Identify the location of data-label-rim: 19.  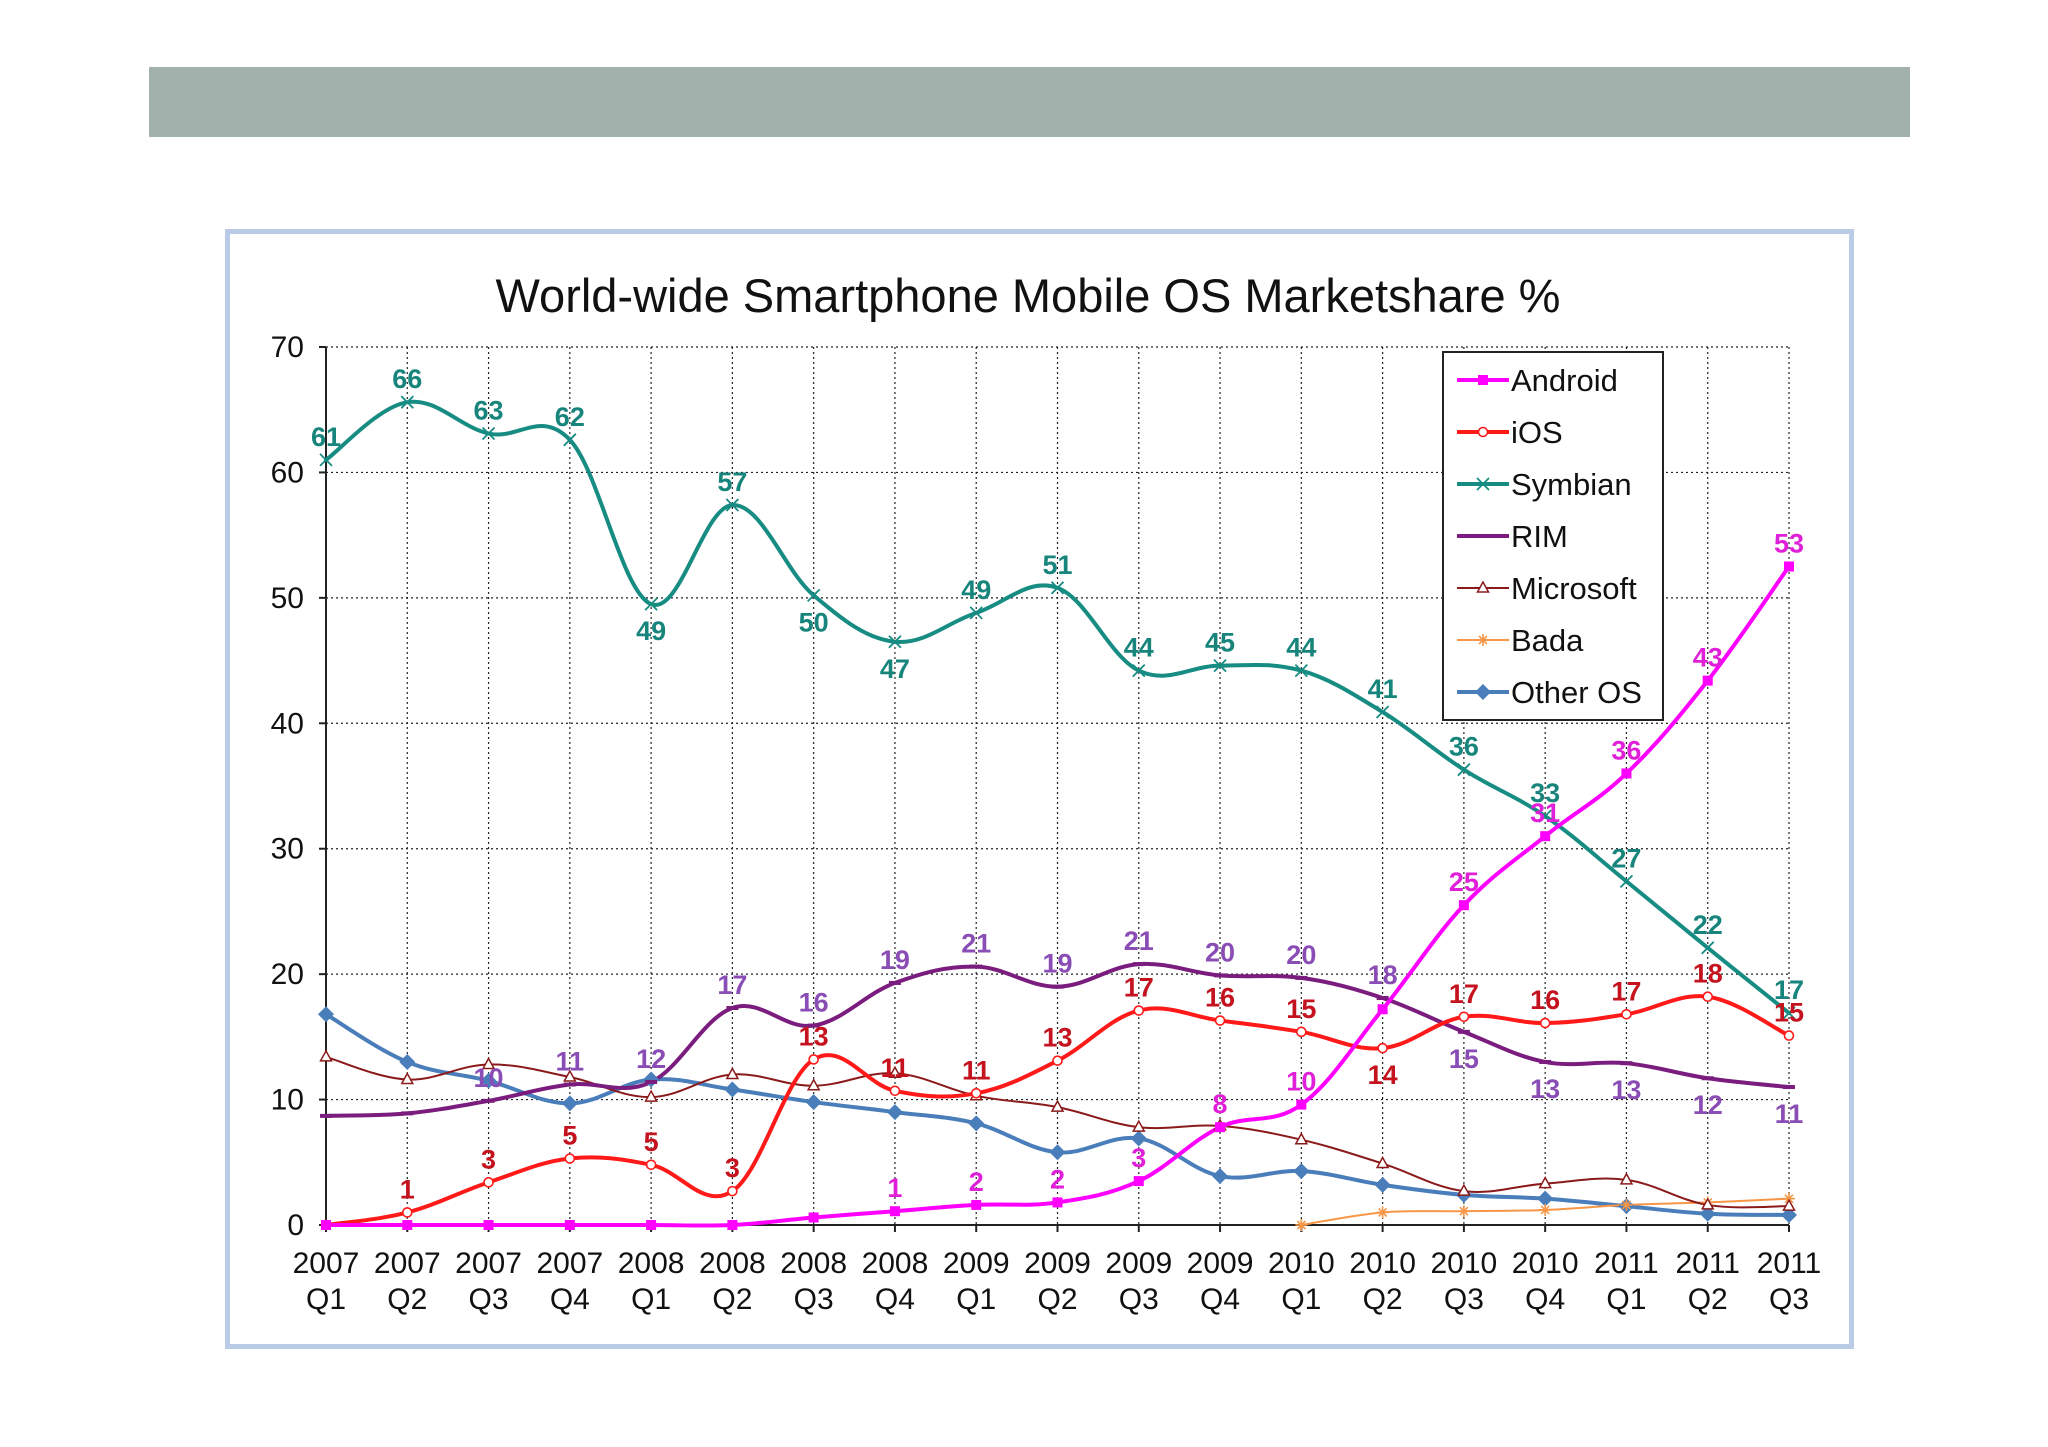
(895, 960).